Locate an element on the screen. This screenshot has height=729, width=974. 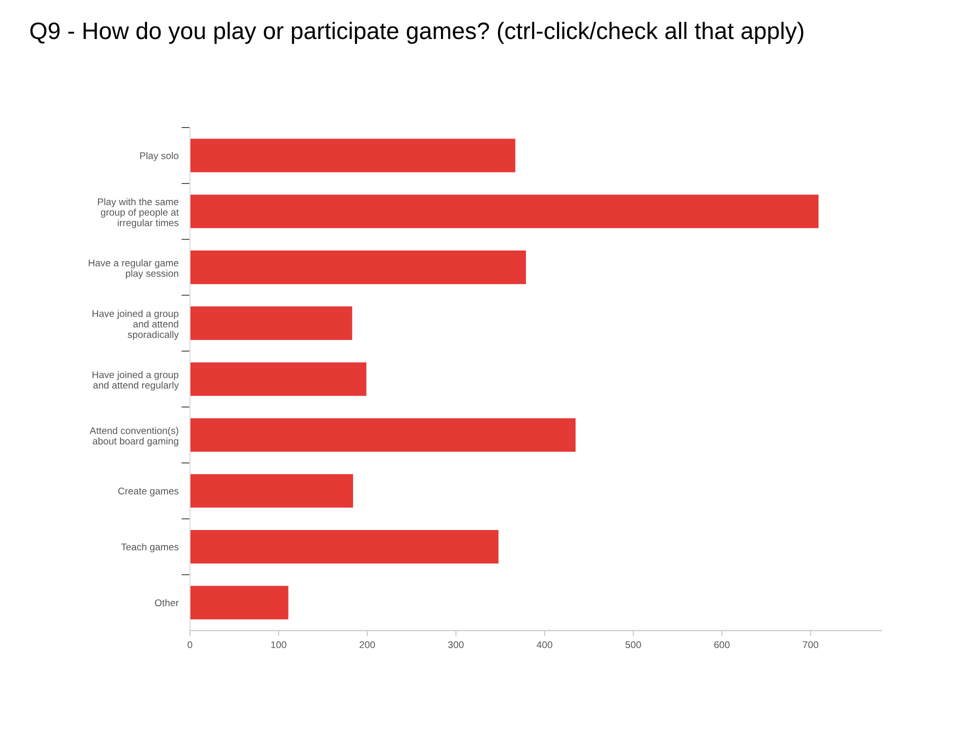
y-tick-label: Play with the same group of people at irregular times is located at coordinates (138, 213).